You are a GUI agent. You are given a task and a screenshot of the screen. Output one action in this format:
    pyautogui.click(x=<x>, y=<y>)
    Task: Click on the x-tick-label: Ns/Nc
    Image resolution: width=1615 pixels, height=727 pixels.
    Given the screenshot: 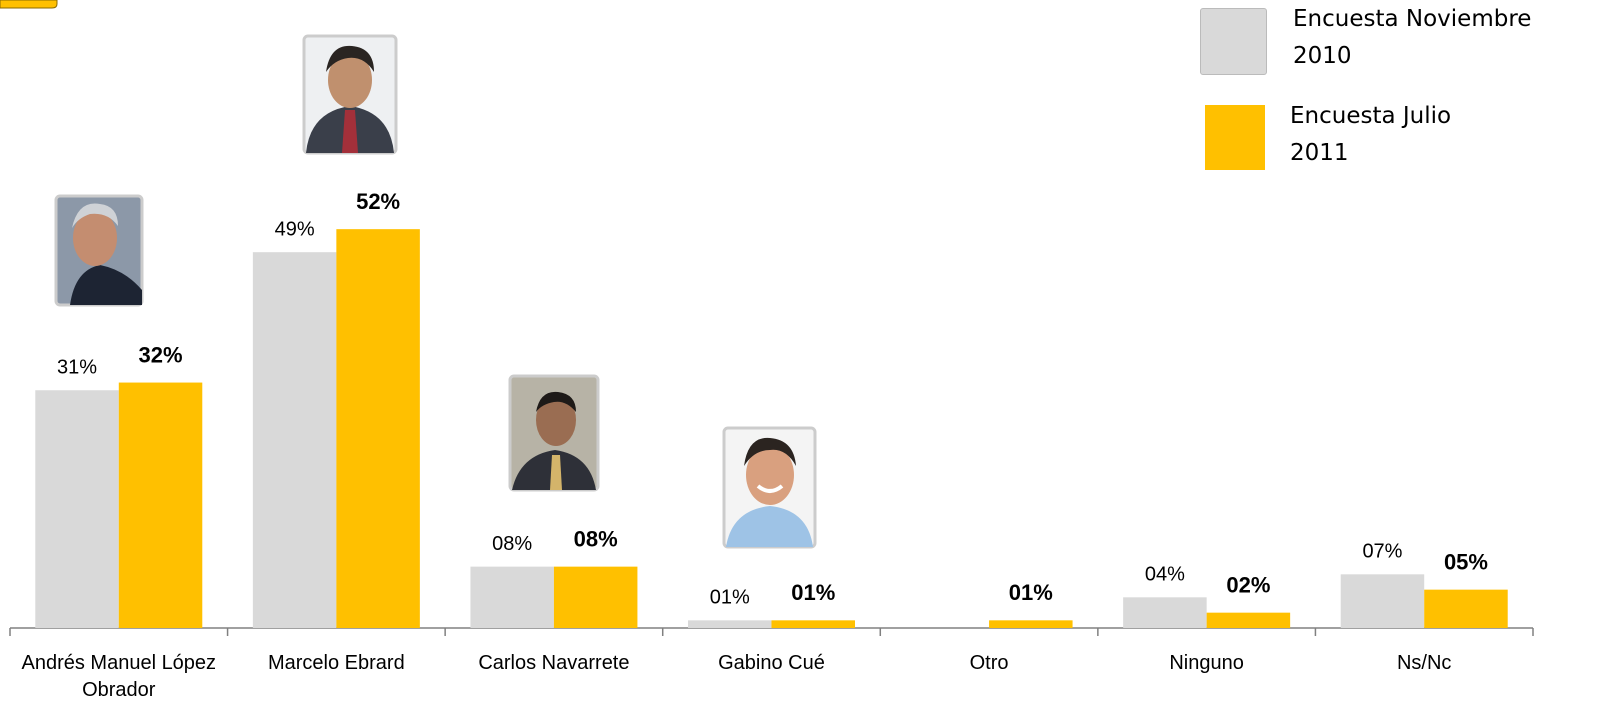 What is the action you would take?
    pyautogui.click(x=1424, y=663)
    